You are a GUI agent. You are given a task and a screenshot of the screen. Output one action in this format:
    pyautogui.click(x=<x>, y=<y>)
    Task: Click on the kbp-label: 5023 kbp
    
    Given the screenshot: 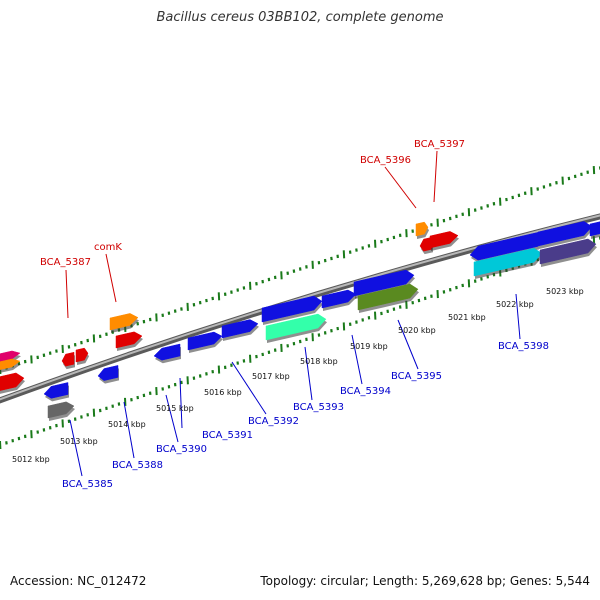 What is the action you would take?
    pyautogui.click(x=565, y=291)
    